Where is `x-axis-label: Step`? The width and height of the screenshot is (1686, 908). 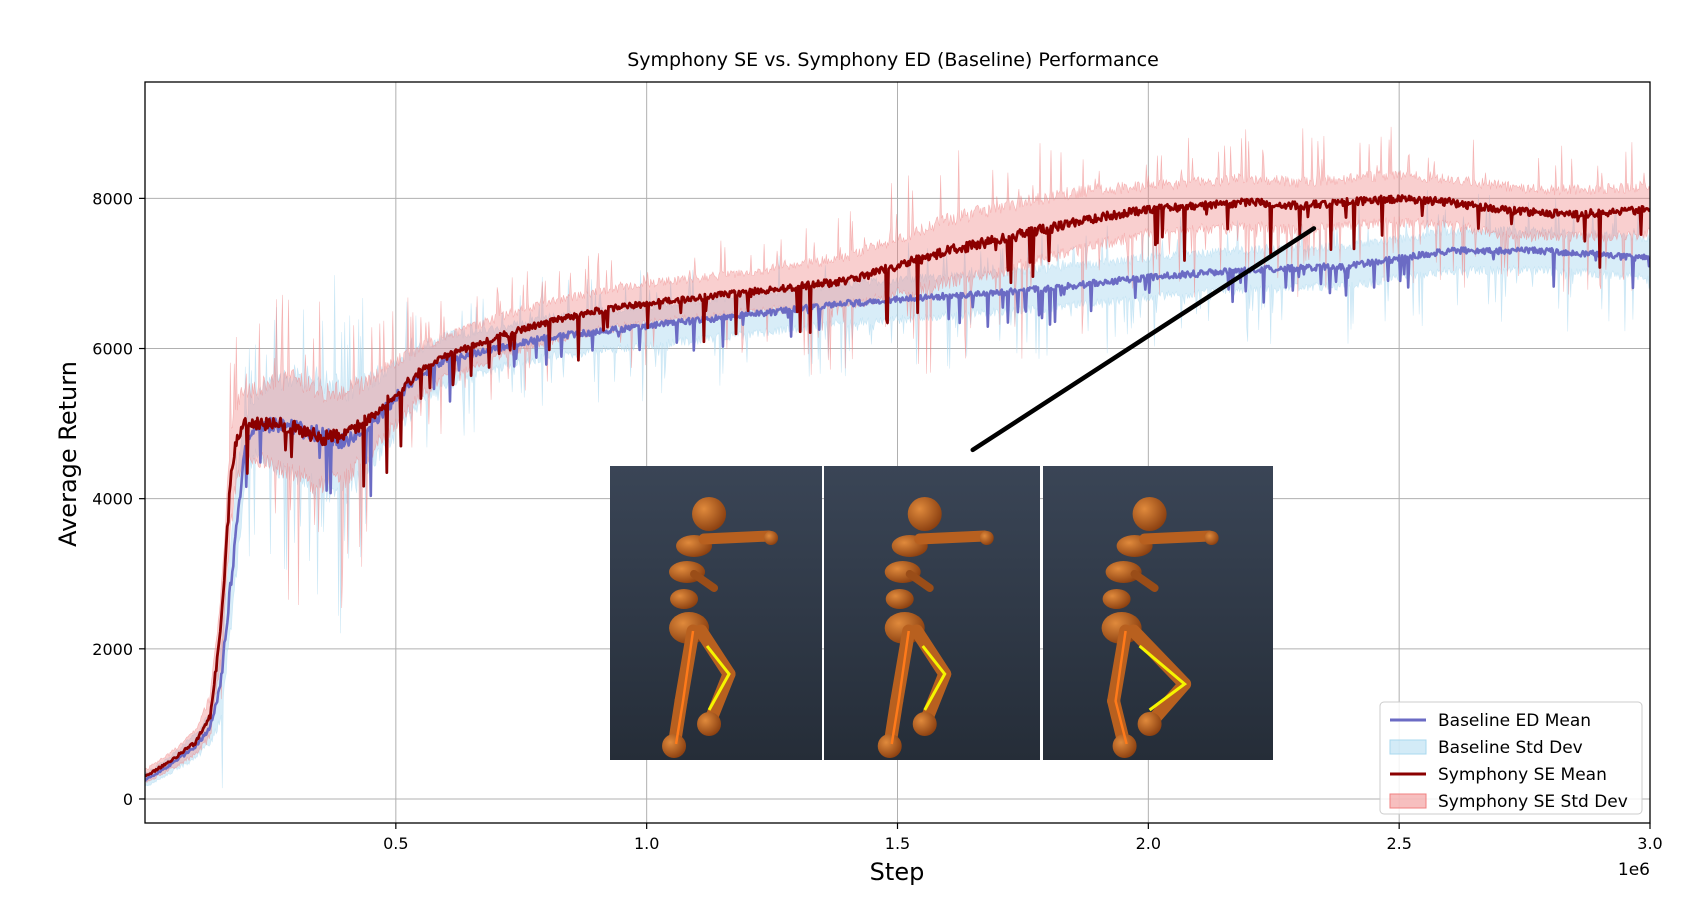
x-axis-label: Step is located at coordinates (897, 872).